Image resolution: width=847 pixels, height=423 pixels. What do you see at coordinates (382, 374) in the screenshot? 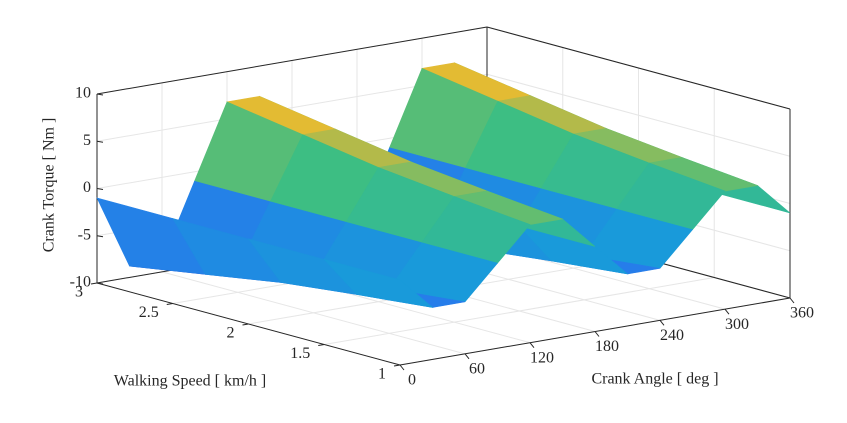
I see `y-tick-label: 1` at bounding box center [382, 374].